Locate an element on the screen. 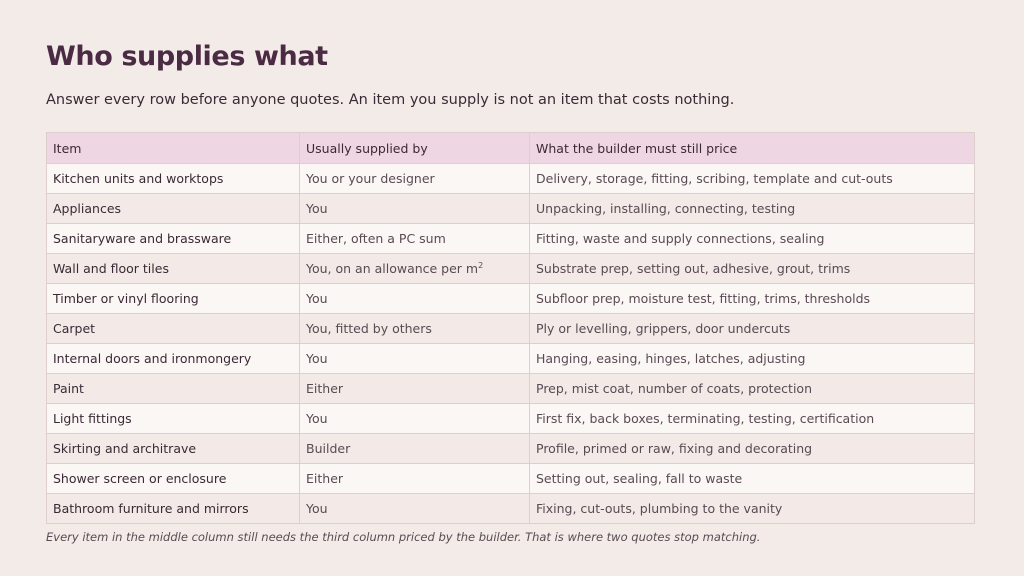 The image size is (1024, 576). page-title: Who supplies what is located at coordinates (187, 56).